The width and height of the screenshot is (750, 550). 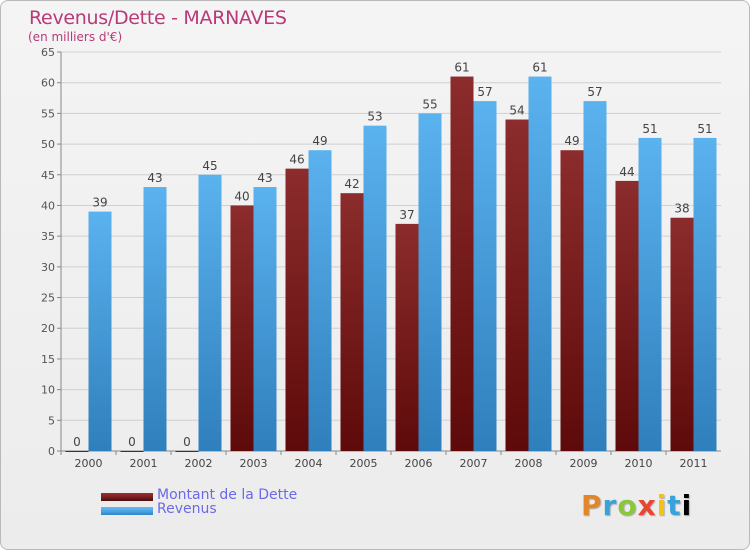 What do you see at coordinates (199, 463) in the screenshot?
I see `x-tick-label: 2002` at bounding box center [199, 463].